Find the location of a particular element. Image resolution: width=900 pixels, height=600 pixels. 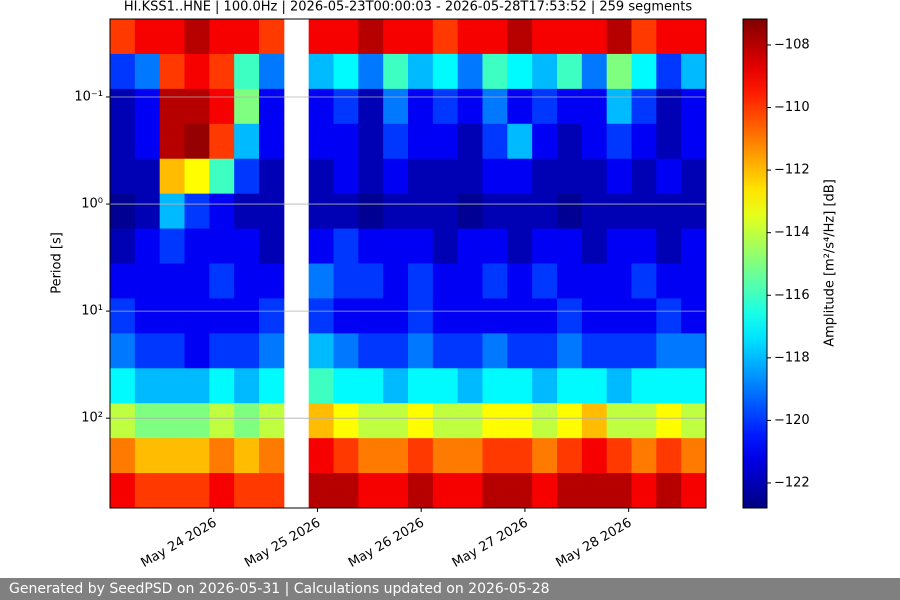

colorbar-tick-label: −116 is located at coordinates (792, 295).